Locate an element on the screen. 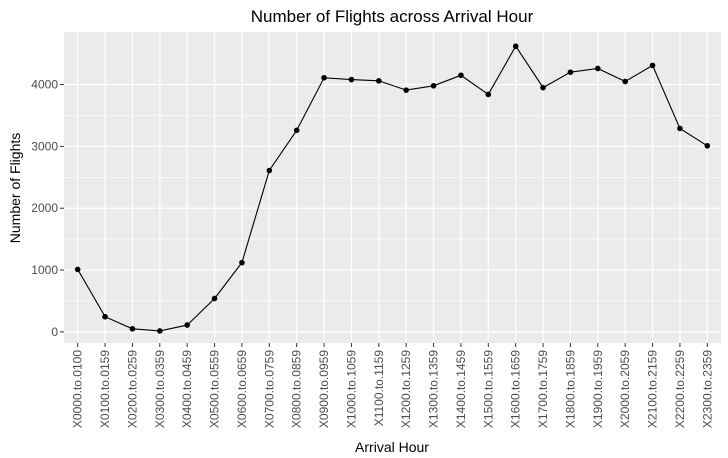 Image resolution: width=728 pixels, height=458 pixels. x-tick-label: X0800.to.0859 is located at coordinates (297, 389).